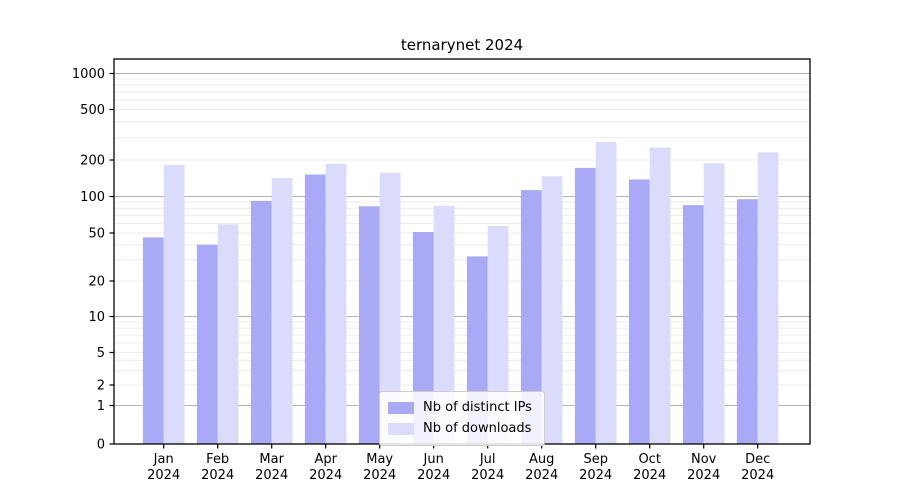  Describe the element at coordinates (369, 325) in the screenshot. I see `bar-distinct-ips-may` at that location.